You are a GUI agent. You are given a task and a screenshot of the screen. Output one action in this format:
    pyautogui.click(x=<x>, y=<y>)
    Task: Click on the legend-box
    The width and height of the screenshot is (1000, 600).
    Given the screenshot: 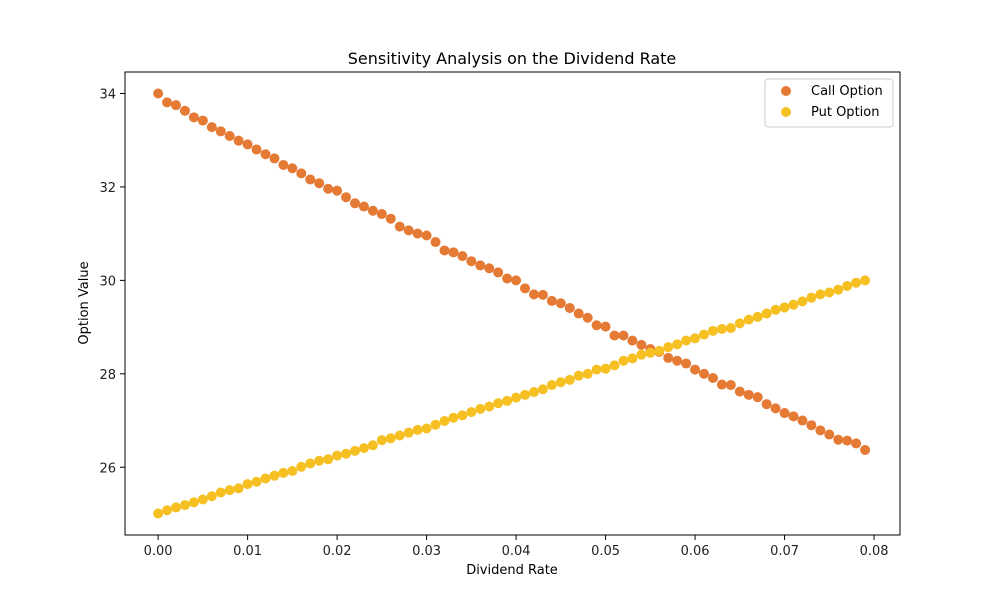 What is the action you would take?
    pyautogui.click(x=829, y=103)
    